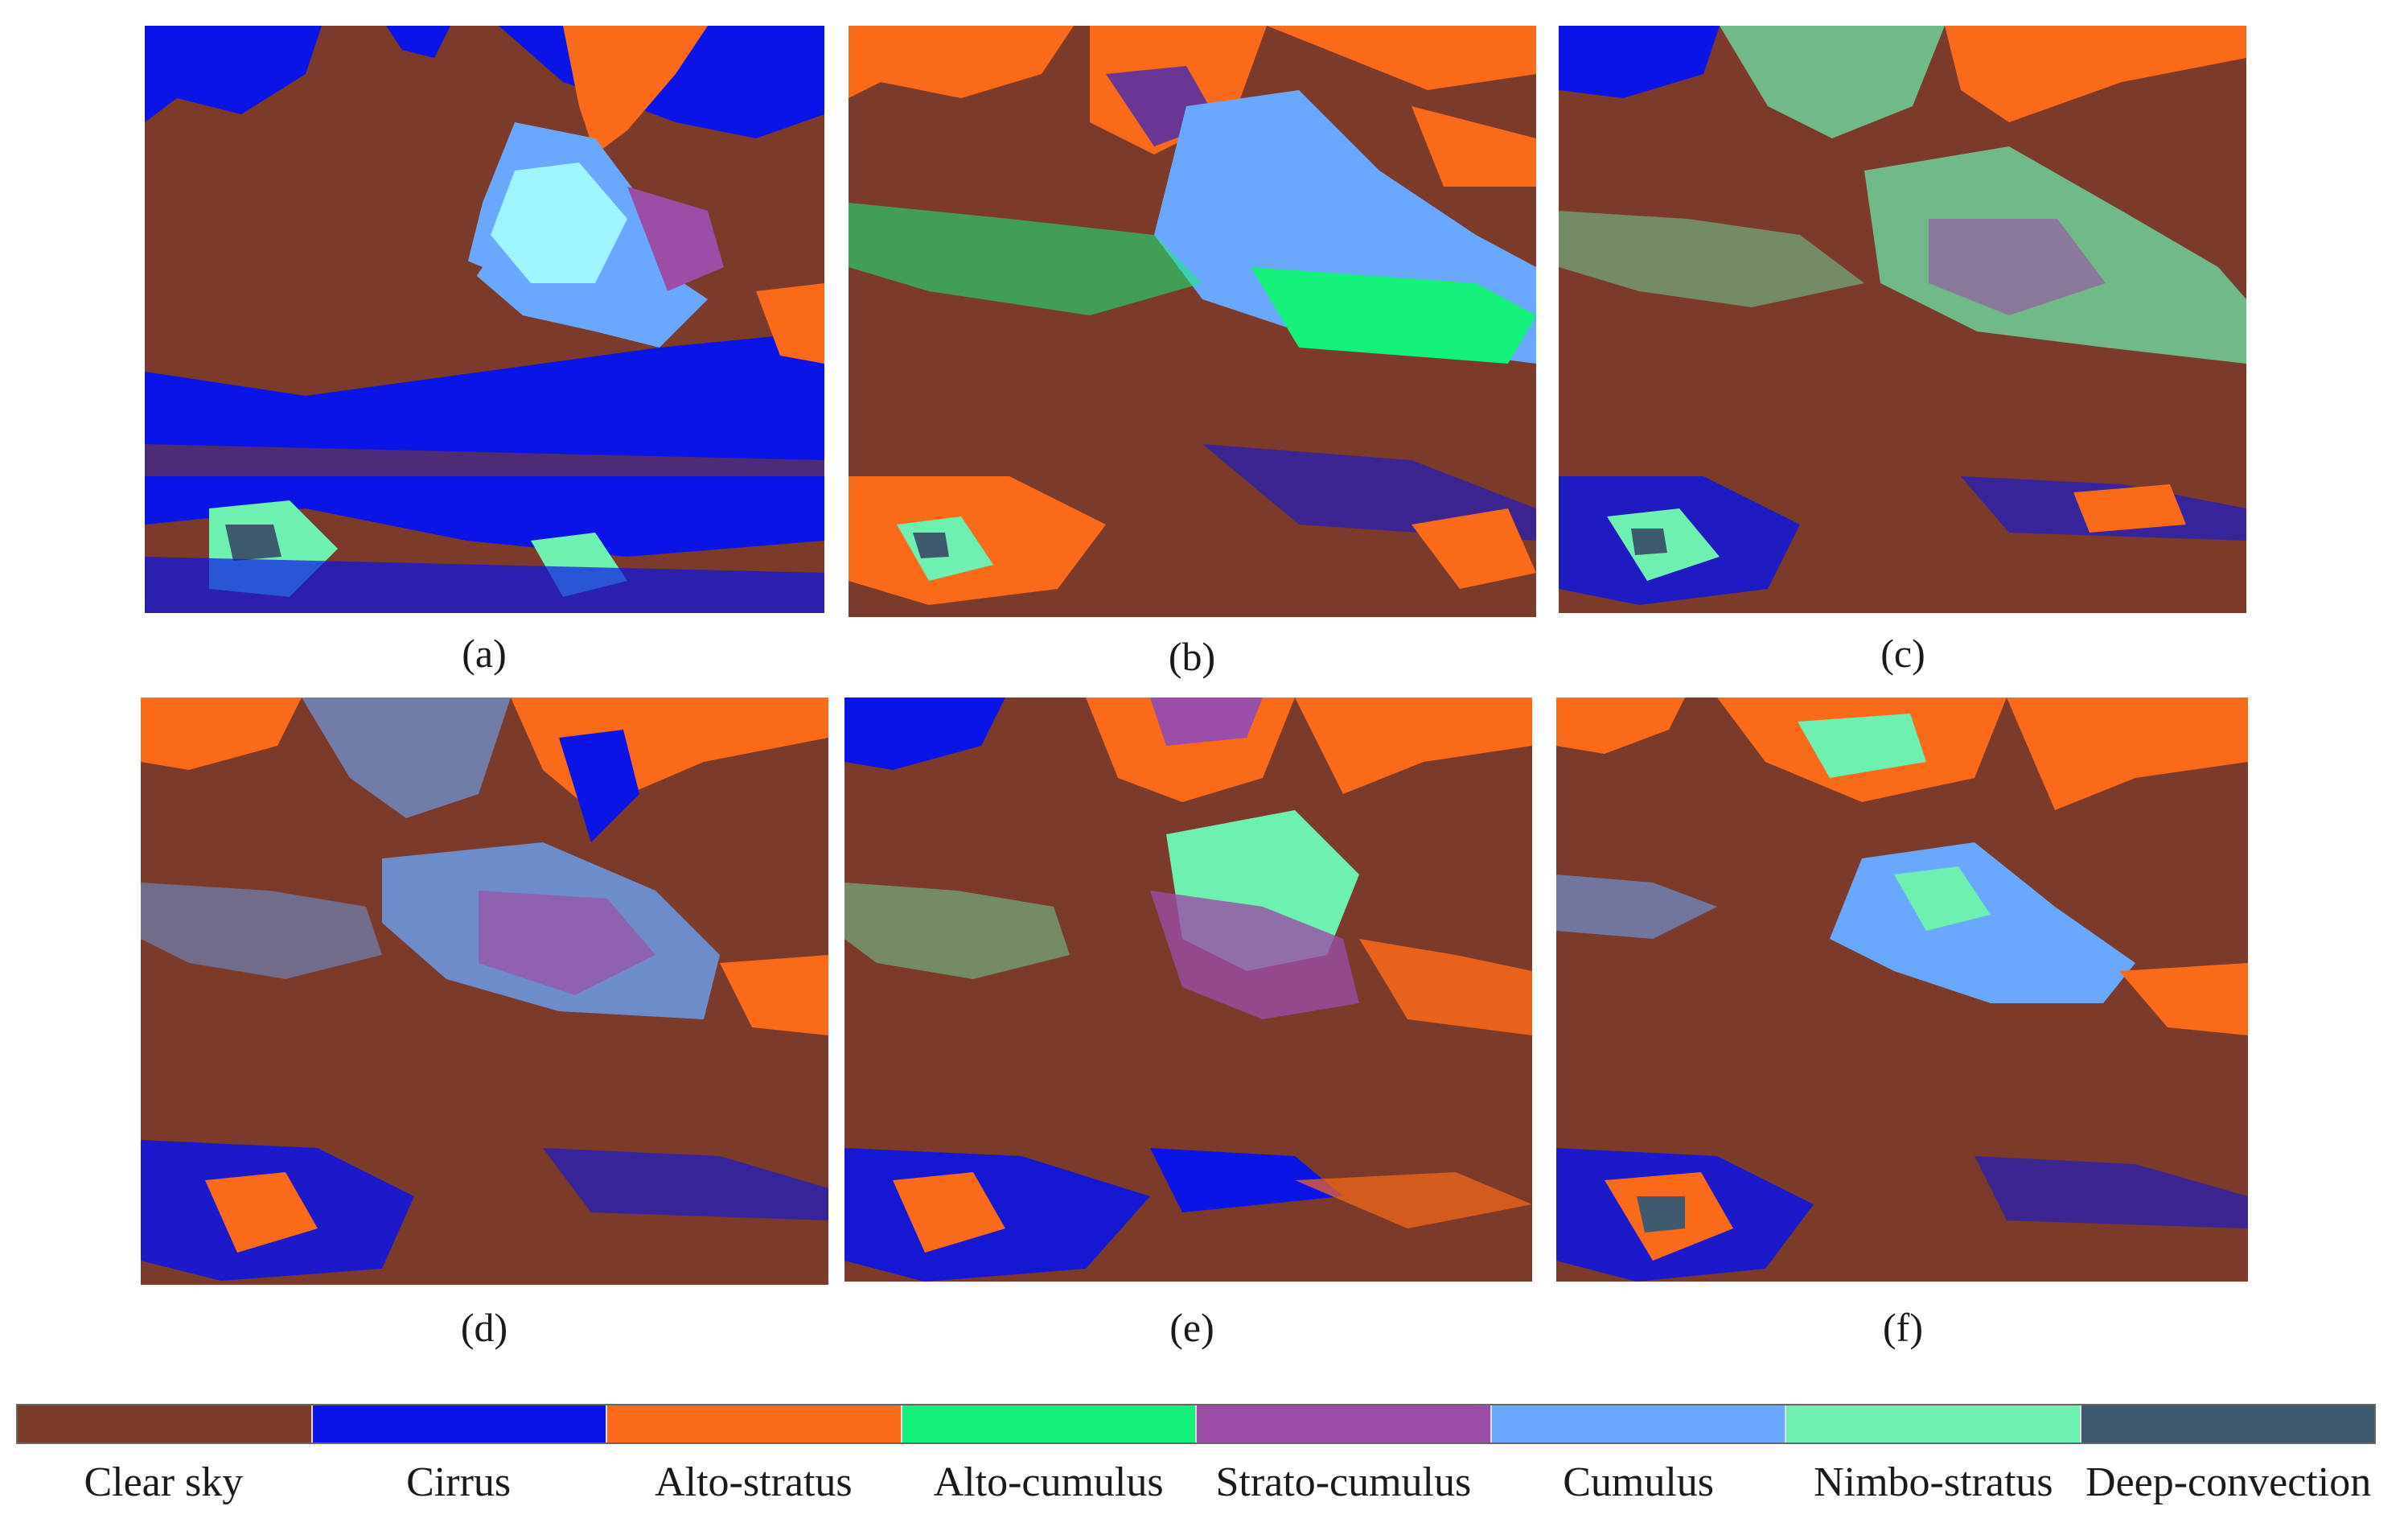 The height and width of the screenshot is (1535, 2408). Describe the element at coordinates (164, 1482) in the screenshot. I see `legend-label-clear-sky: Clear sky` at that location.